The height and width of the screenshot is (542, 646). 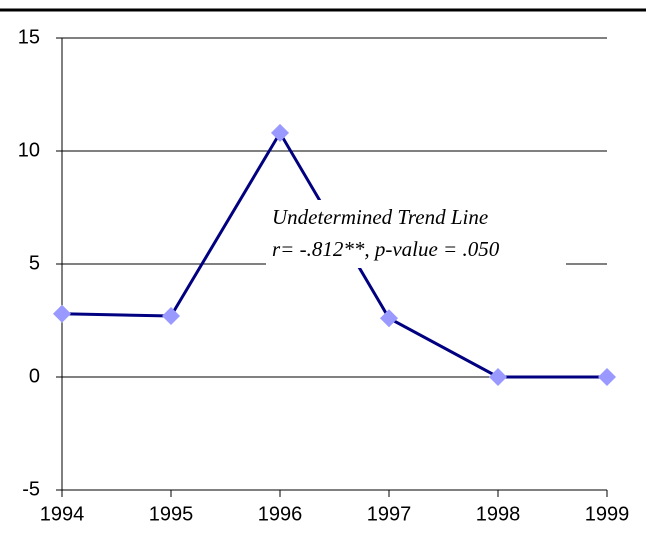 I want to click on x-tick-label: 1999, so click(x=607, y=514).